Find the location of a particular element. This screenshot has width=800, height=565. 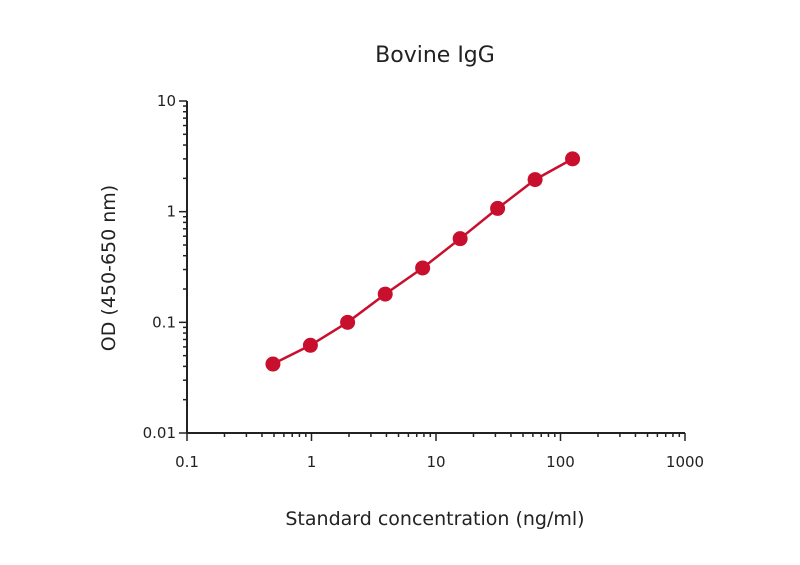

y-axis-label: OD (450-650 nm) is located at coordinates (109, 268).